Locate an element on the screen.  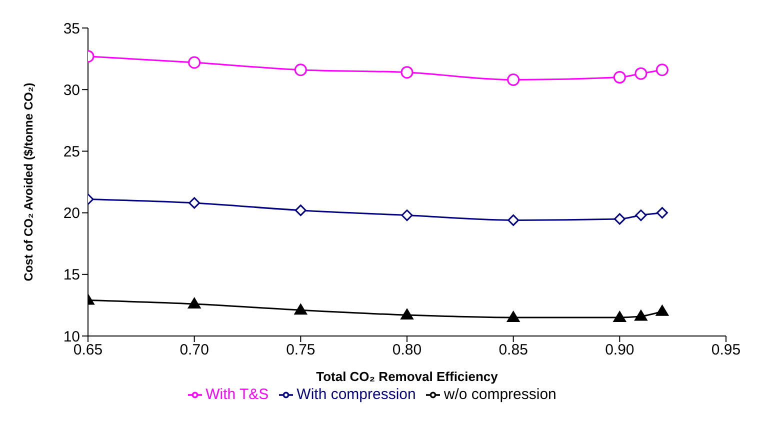
x-tick-label: 0.70 is located at coordinates (194, 350).